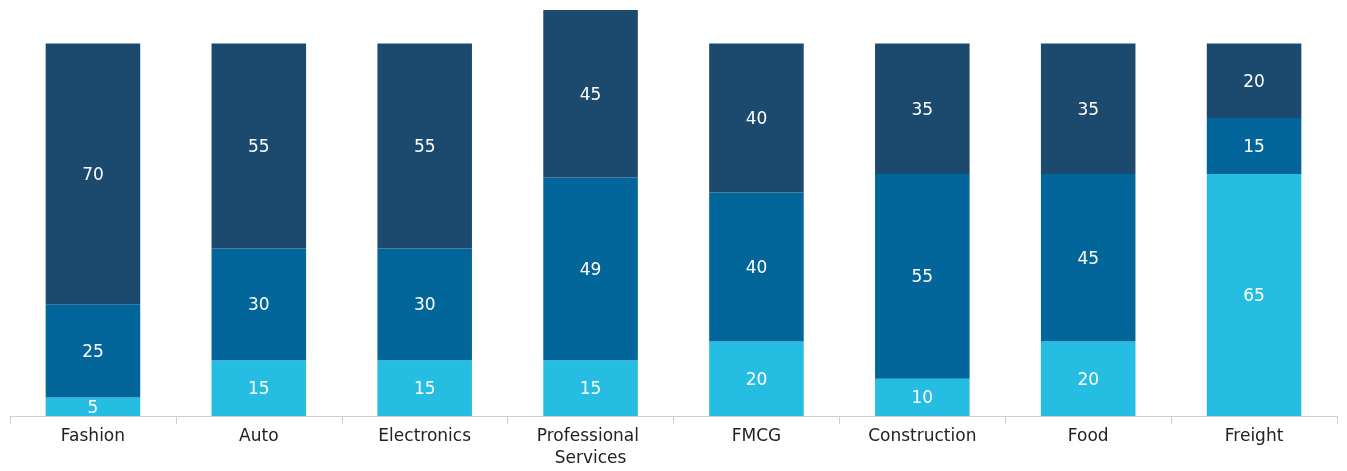 The image size is (1347, 471). Describe the element at coordinates (259, 435) in the screenshot. I see `x-tick-label: Auto` at that location.